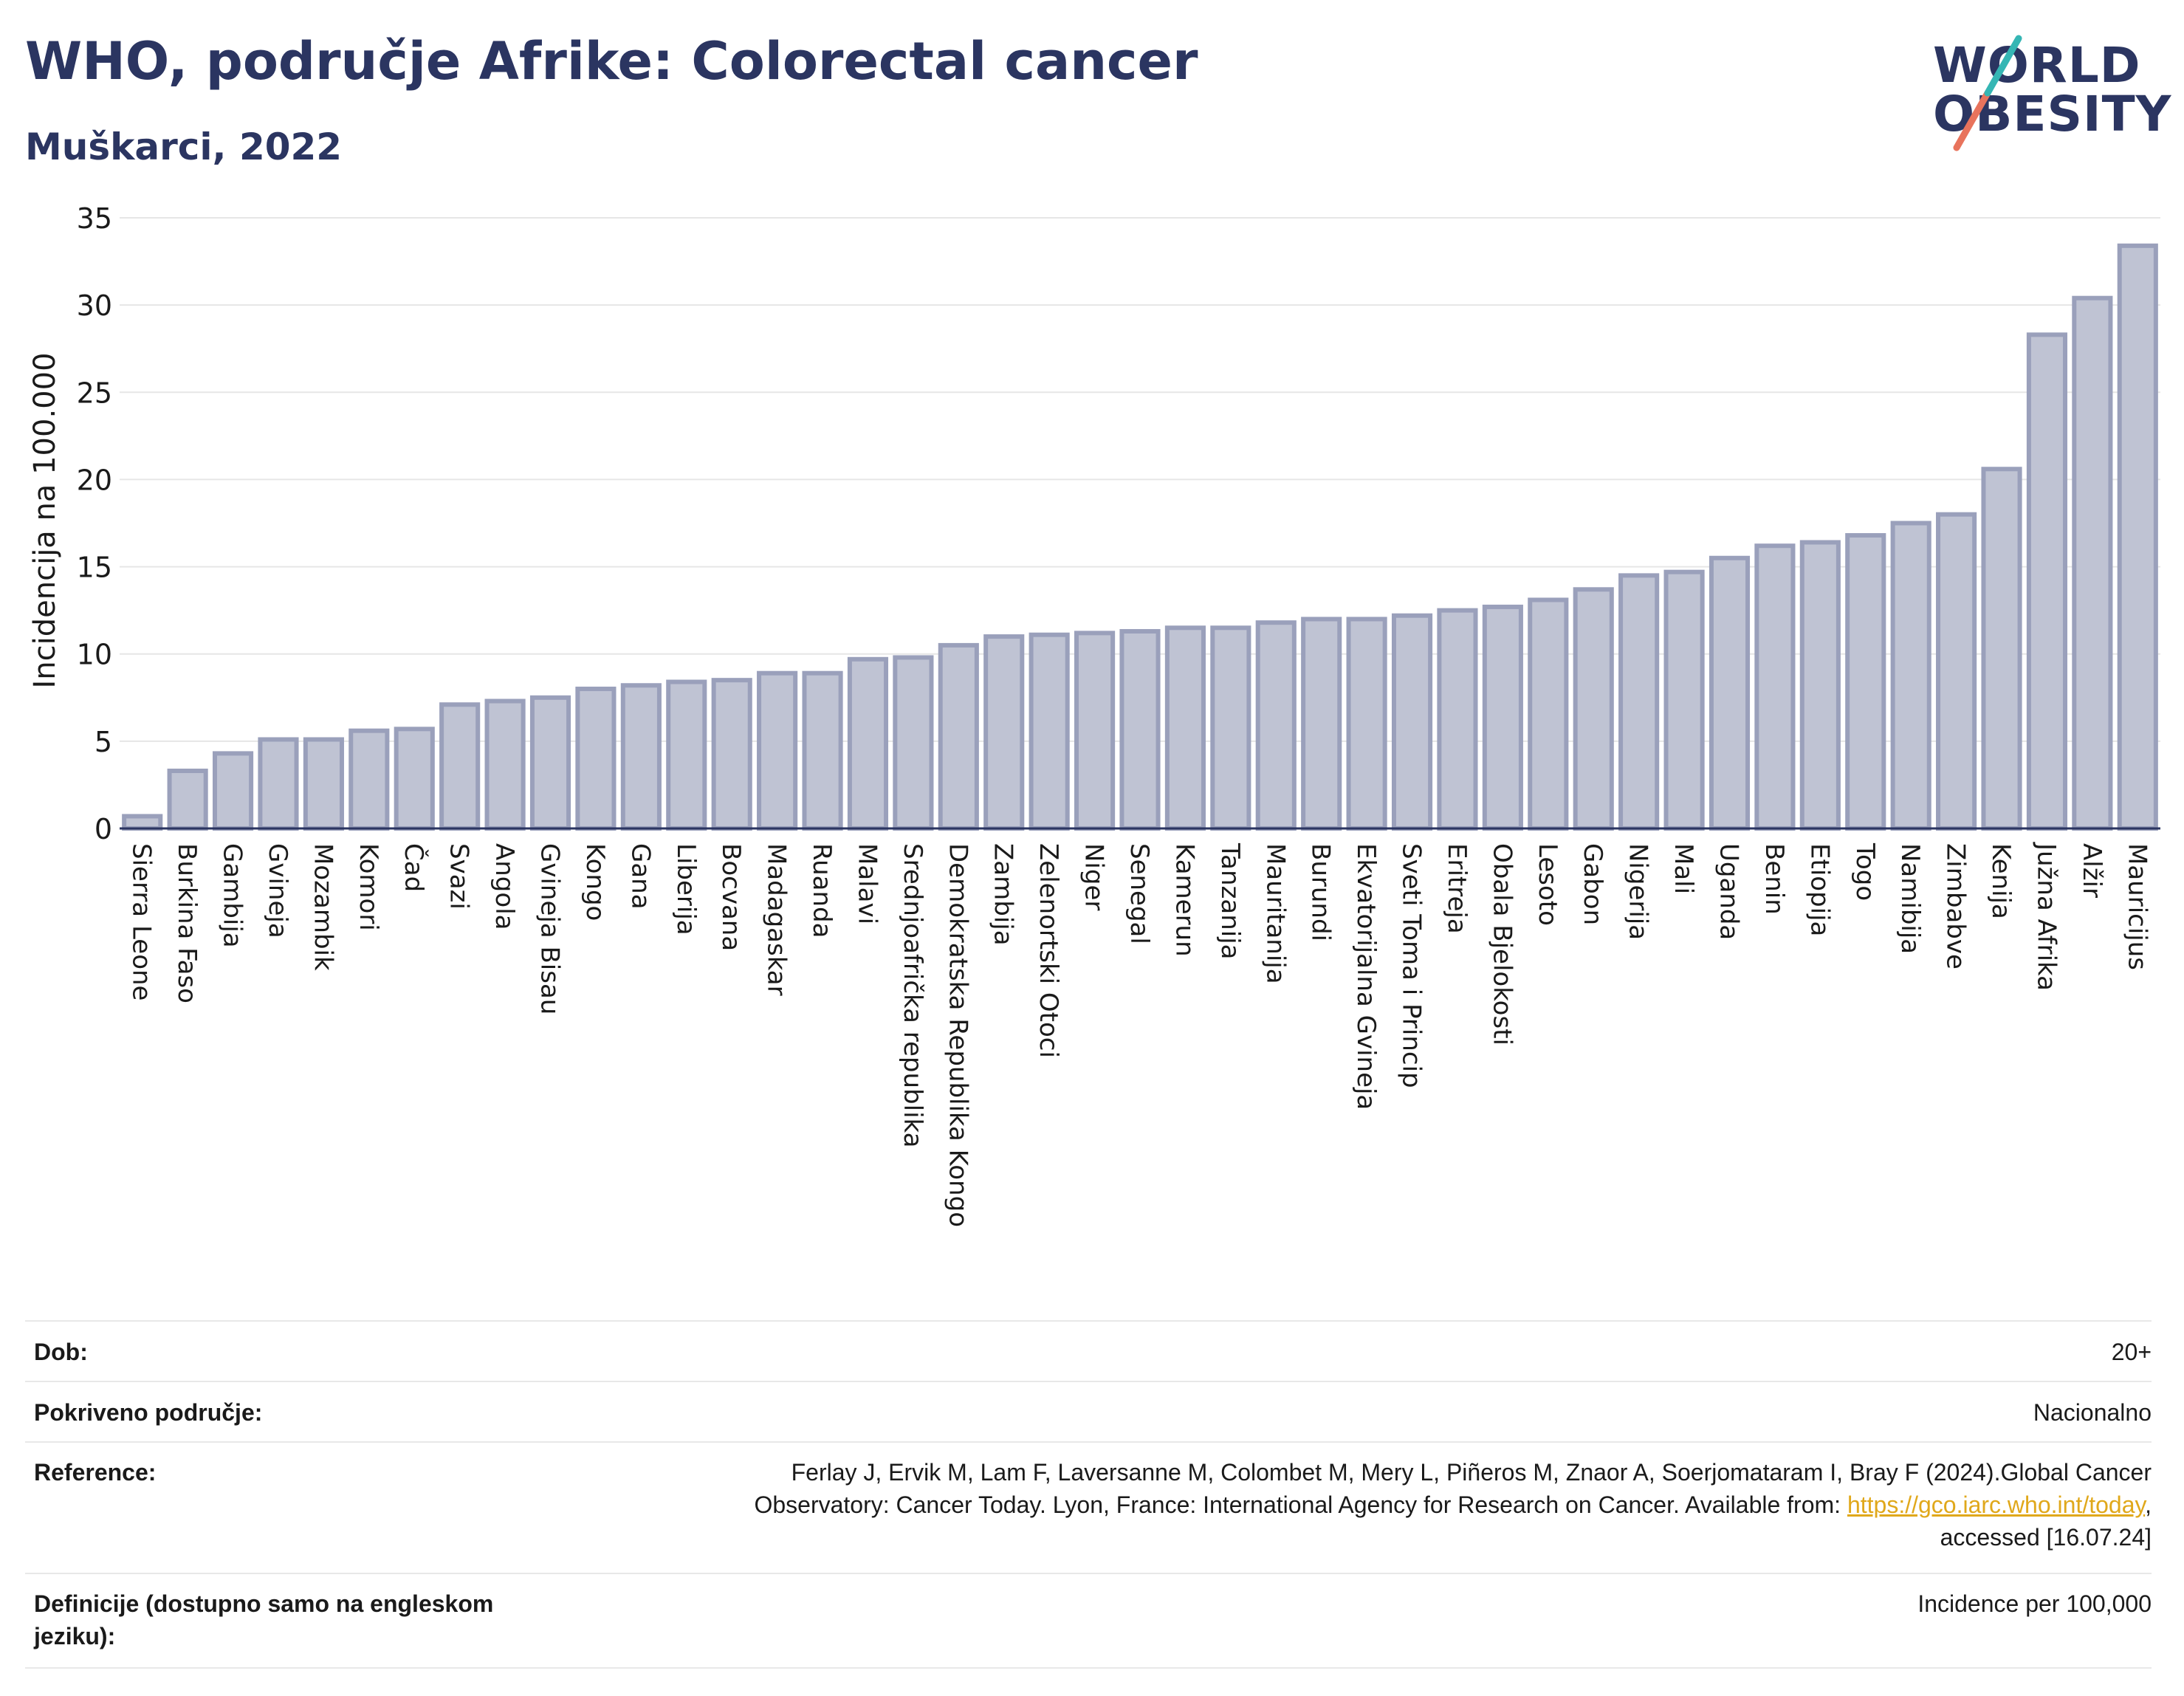 Image resolution: width=2184 pixels, height=1696 pixels. I want to click on y-tick-label: 30, so click(95, 305).